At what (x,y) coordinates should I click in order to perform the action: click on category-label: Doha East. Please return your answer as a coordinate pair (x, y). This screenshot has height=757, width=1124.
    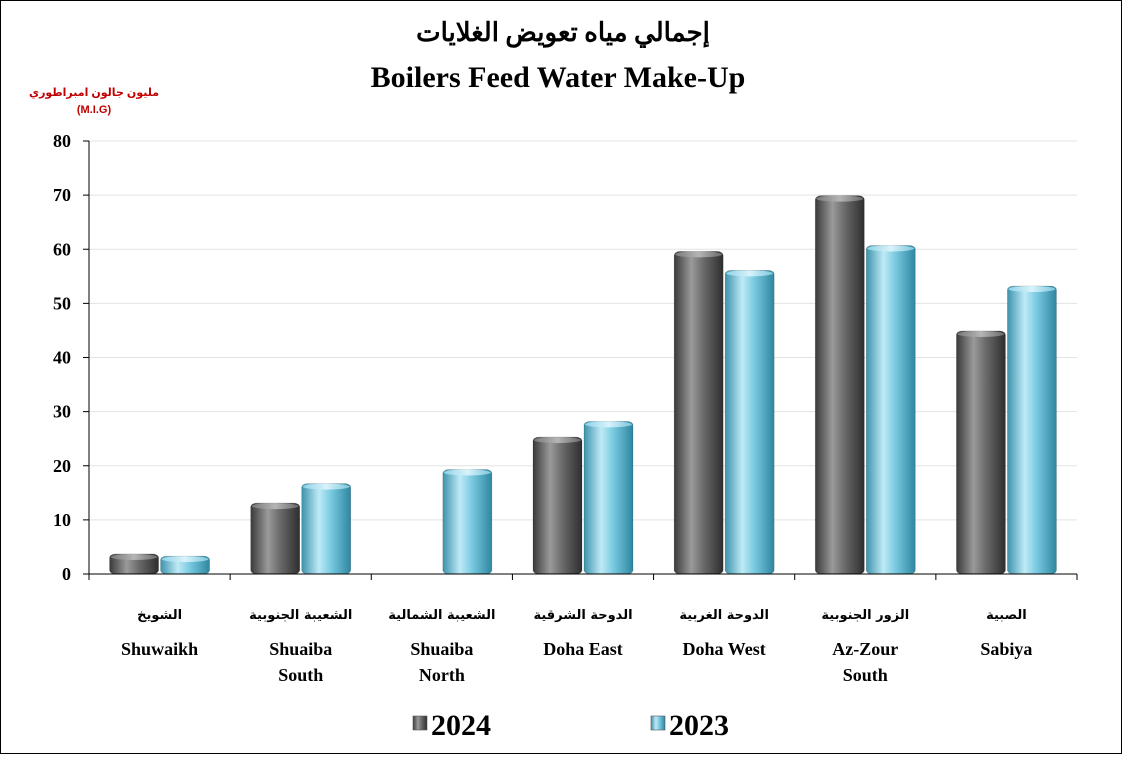
    Looking at the image, I should click on (583, 649).